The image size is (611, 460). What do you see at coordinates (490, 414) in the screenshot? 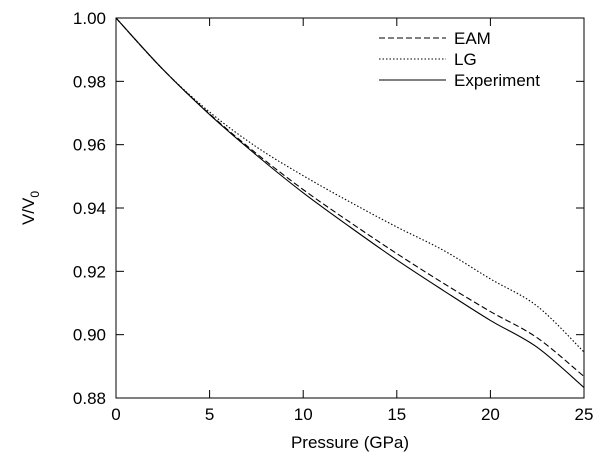
I see `x-tick-label: 20` at bounding box center [490, 414].